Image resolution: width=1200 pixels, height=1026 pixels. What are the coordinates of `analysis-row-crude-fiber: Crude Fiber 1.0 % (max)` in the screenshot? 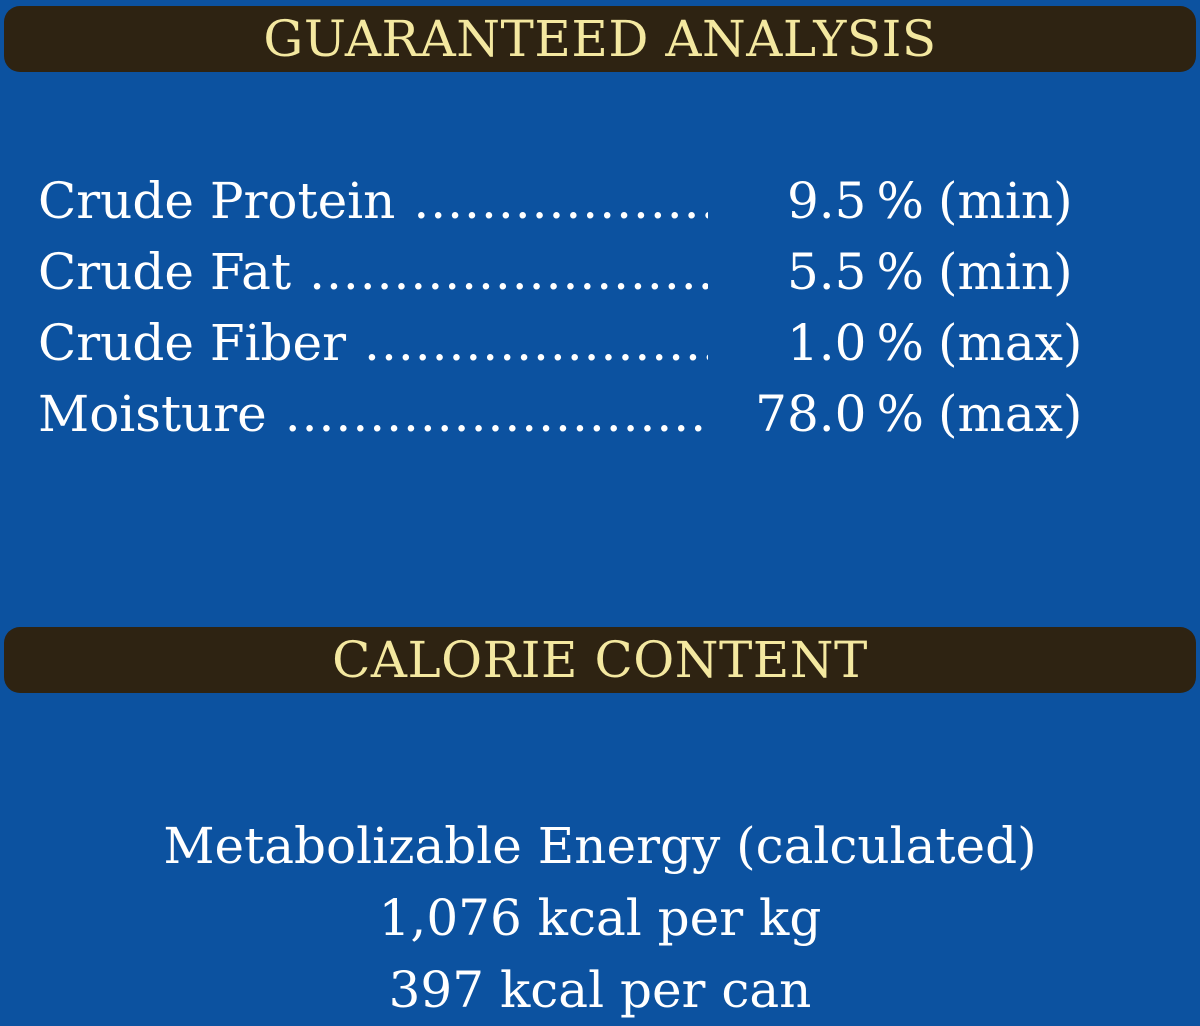 It's located at (563, 343).